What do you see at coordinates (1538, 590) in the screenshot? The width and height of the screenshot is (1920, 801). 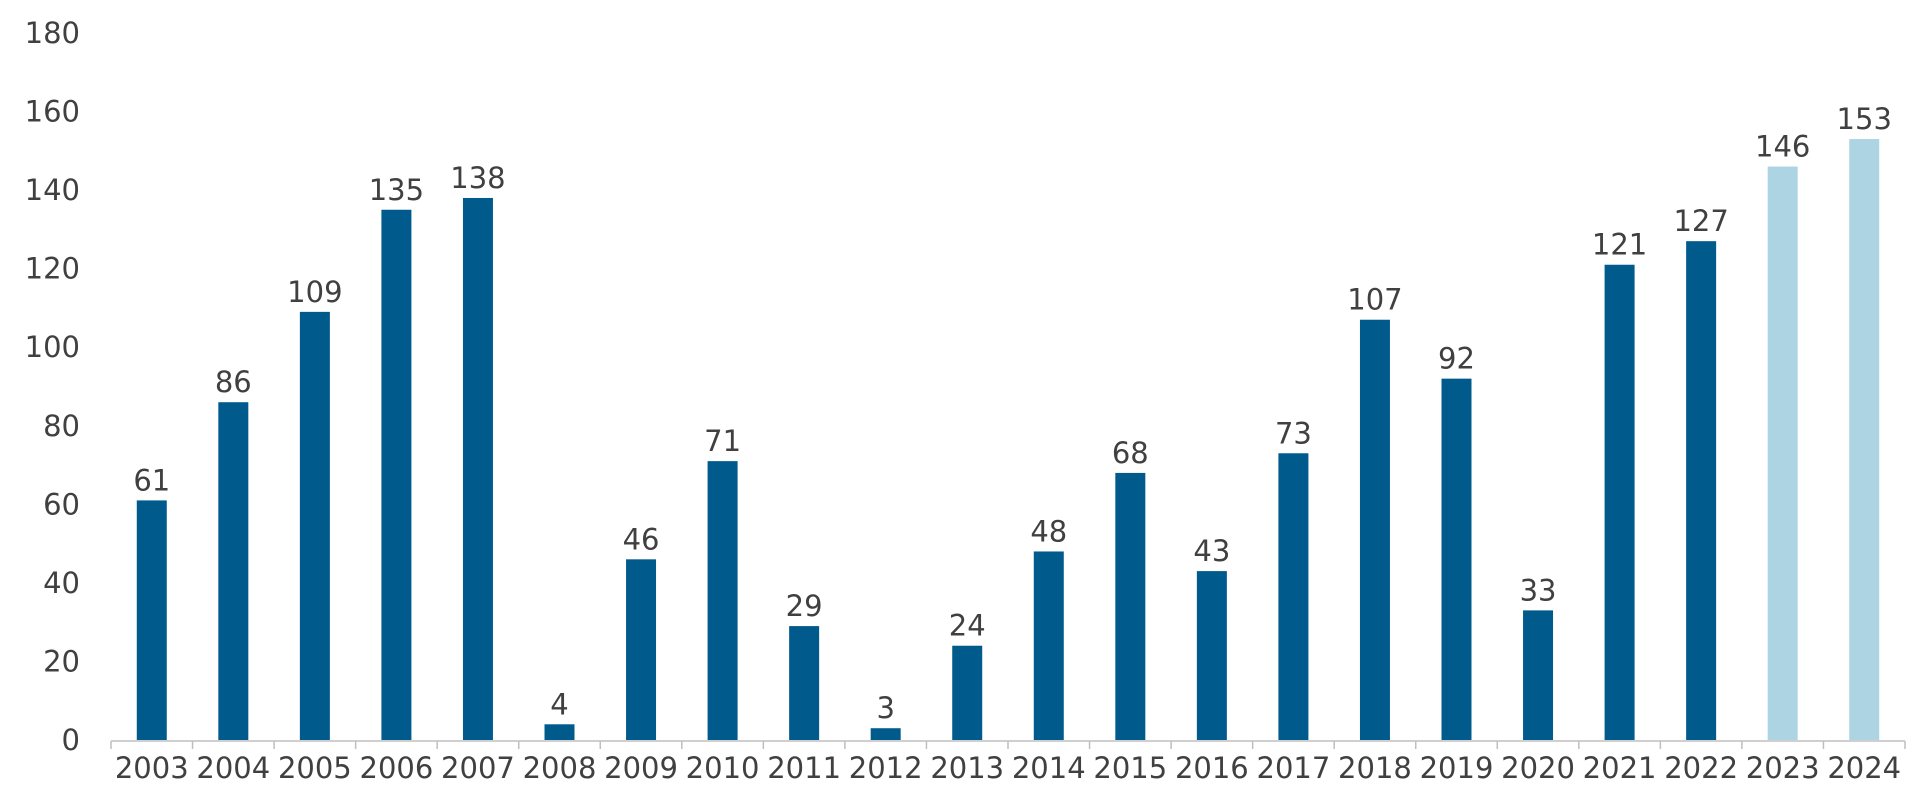 I see `data-label-2020: 33` at bounding box center [1538, 590].